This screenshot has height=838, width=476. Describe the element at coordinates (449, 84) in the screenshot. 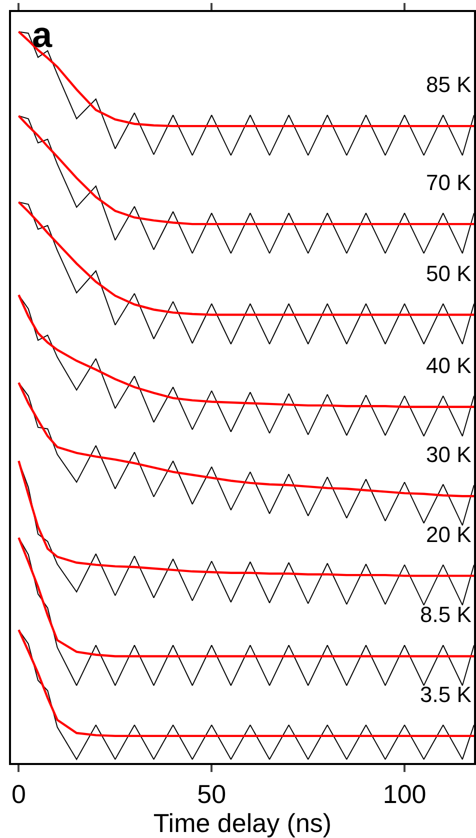

I see `series-label: 85 K` at that location.